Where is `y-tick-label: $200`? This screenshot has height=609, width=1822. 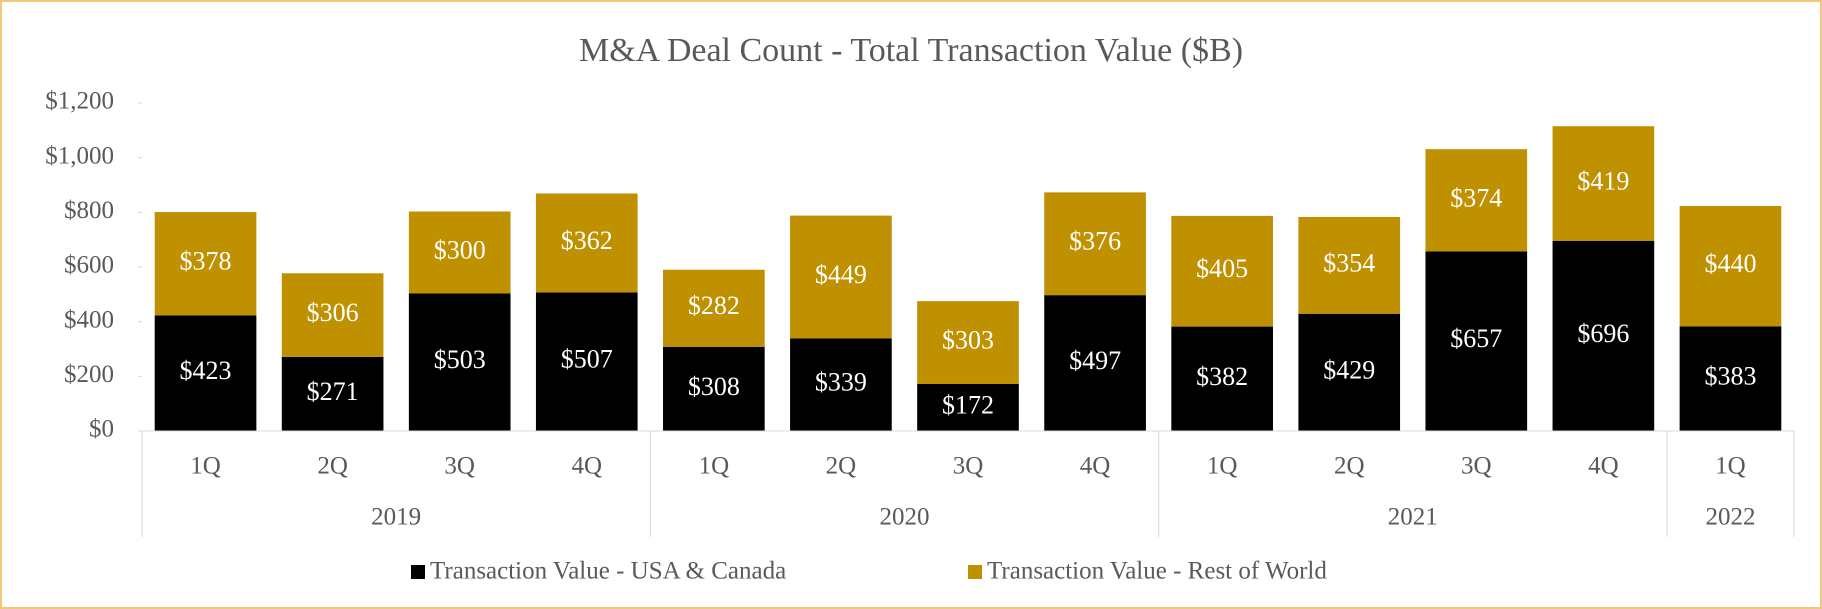
y-tick-label: $200 is located at coordinates (89, 374).